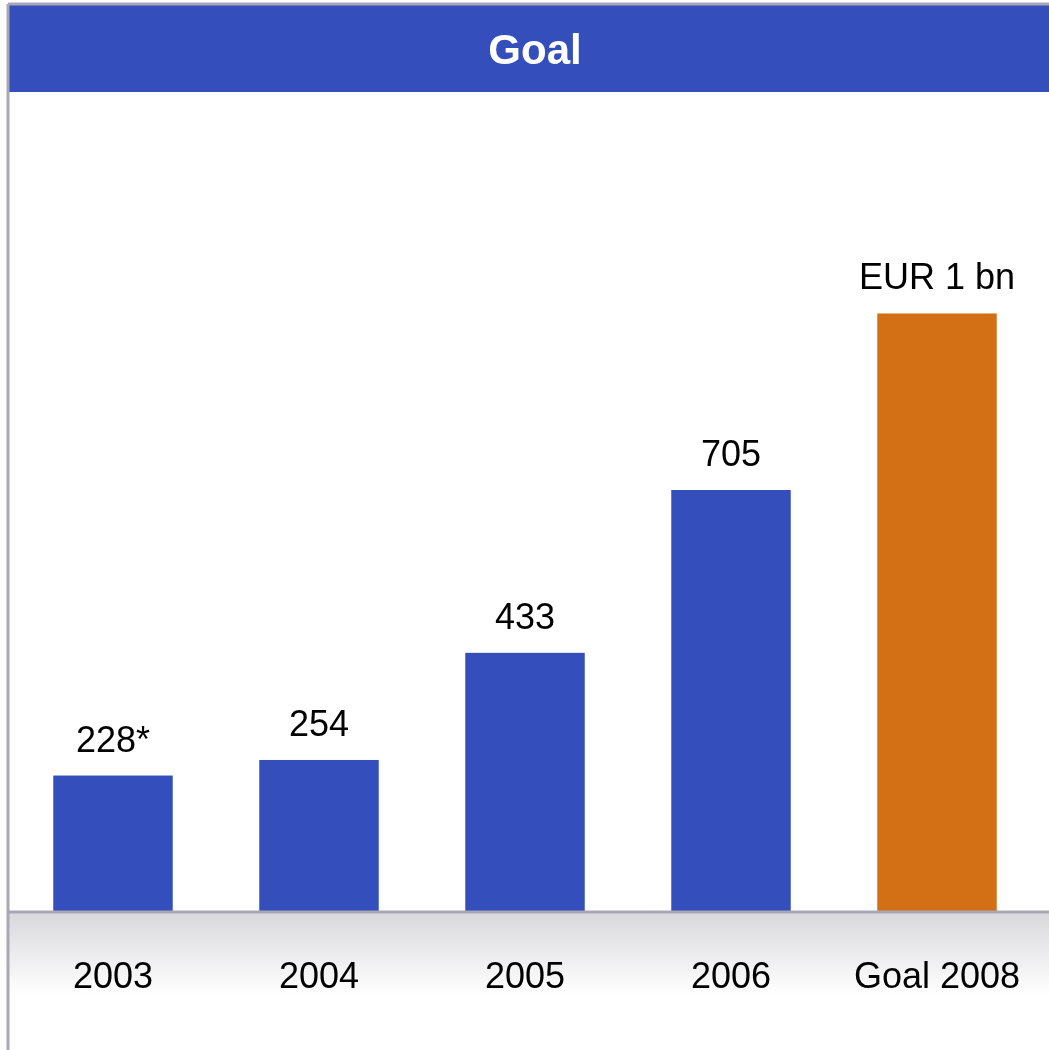 Image resolution: width=1049 pixels, height=1050 pixels. Describe the element at coordinates (525, 616) in the screenshot. I see `data-label: 433` at that location.